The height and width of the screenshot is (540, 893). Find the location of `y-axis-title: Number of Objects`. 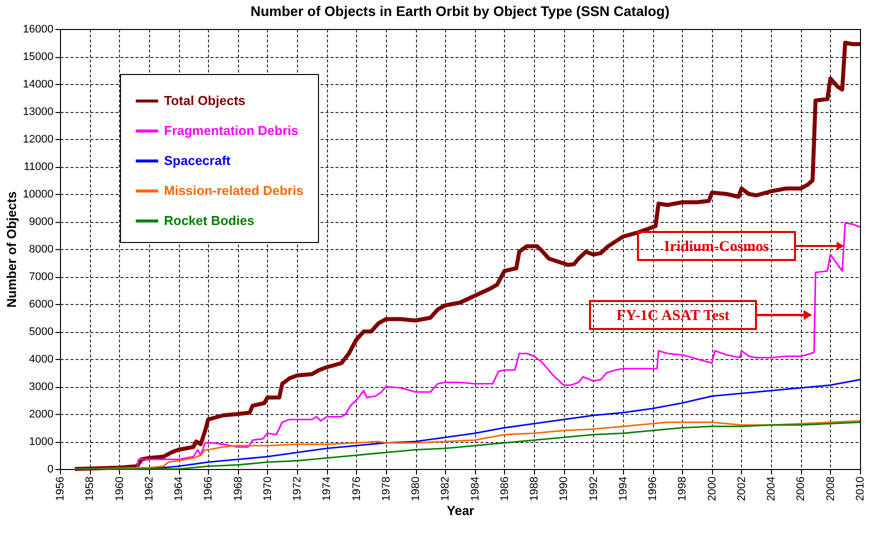

y-axis-title: Number of Objects is located at coordinates (11, 249).